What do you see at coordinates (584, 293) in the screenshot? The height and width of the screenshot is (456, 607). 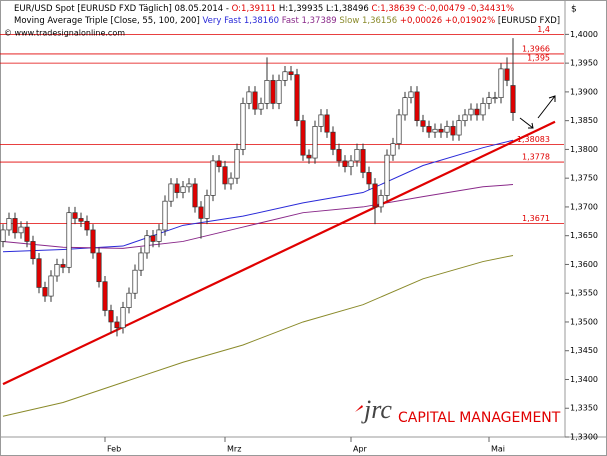 I see `y-tick-label: 1,3550` at bounding box center [584, 293].